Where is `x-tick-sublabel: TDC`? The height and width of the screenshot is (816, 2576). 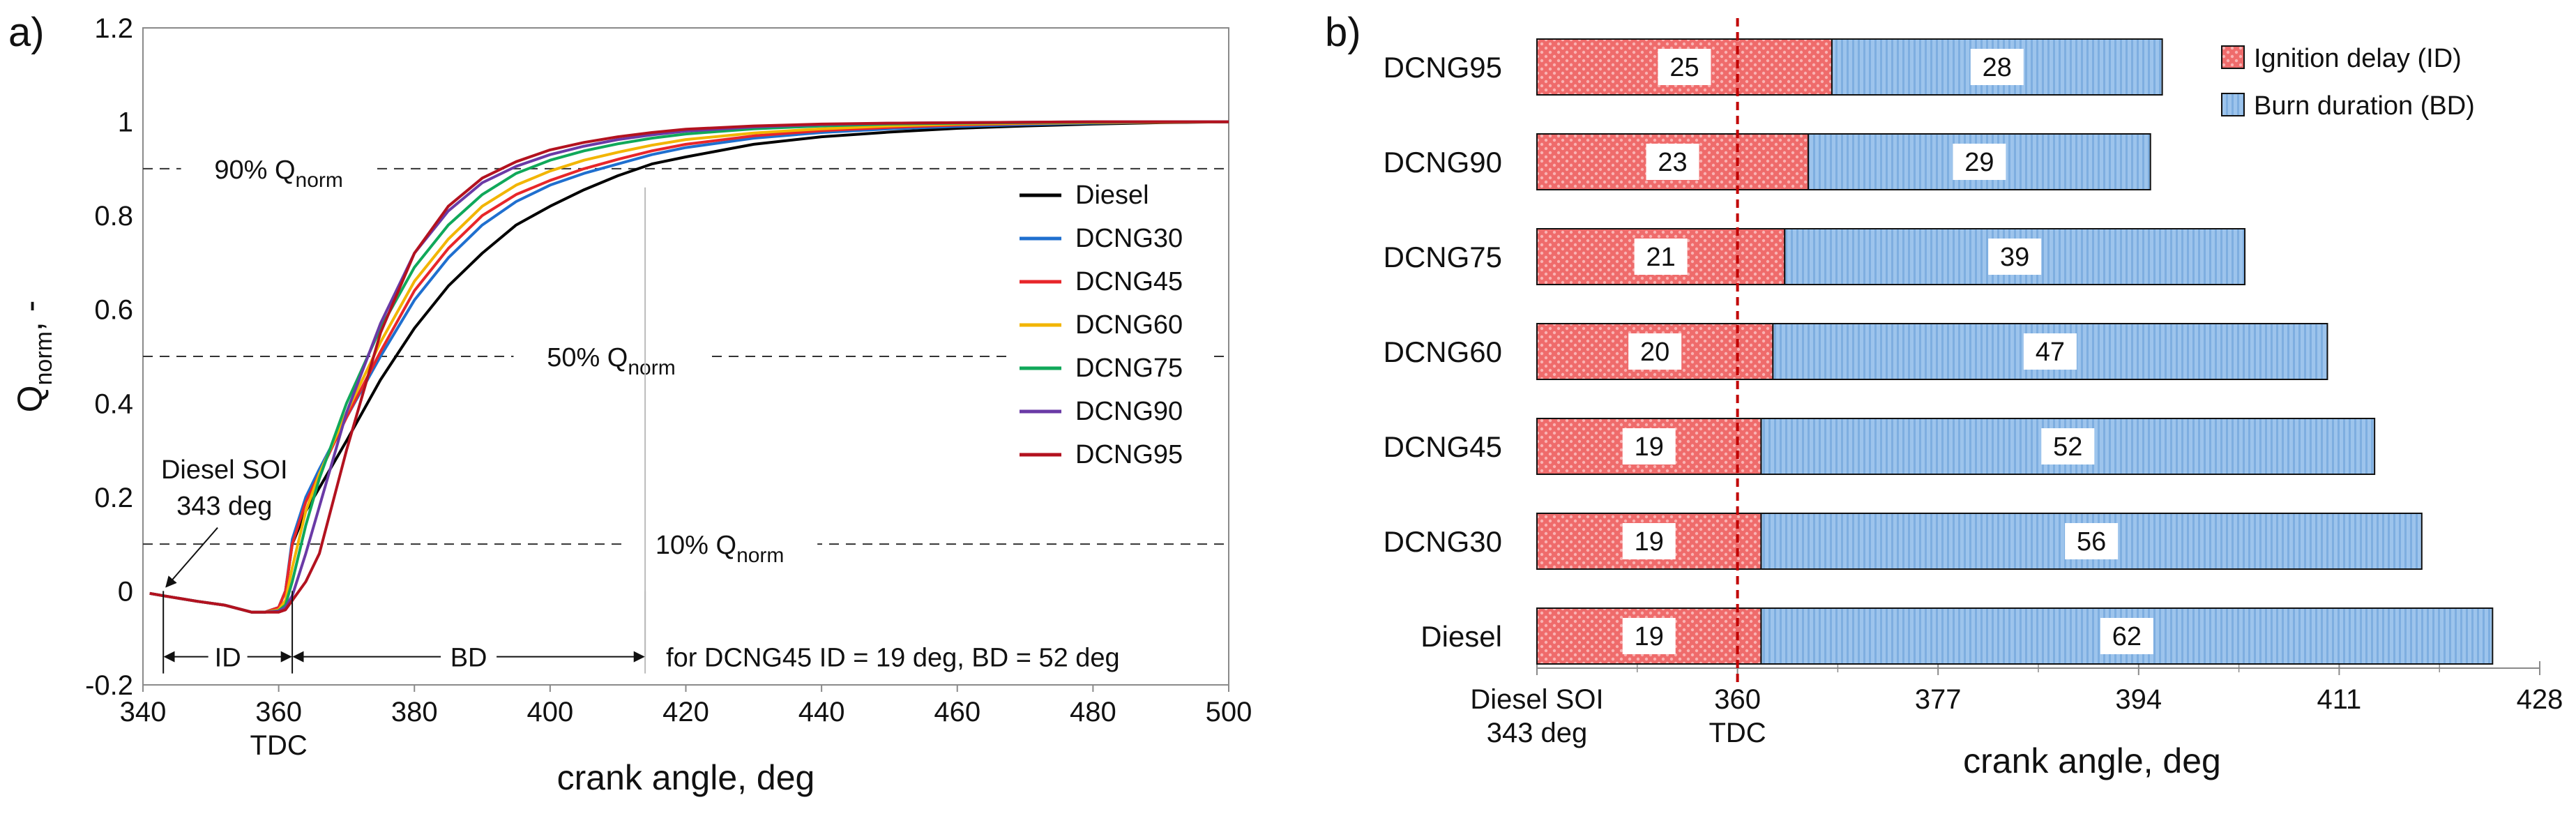 x-tick-sublabel: TDC is located at coordinates (1737, 733).